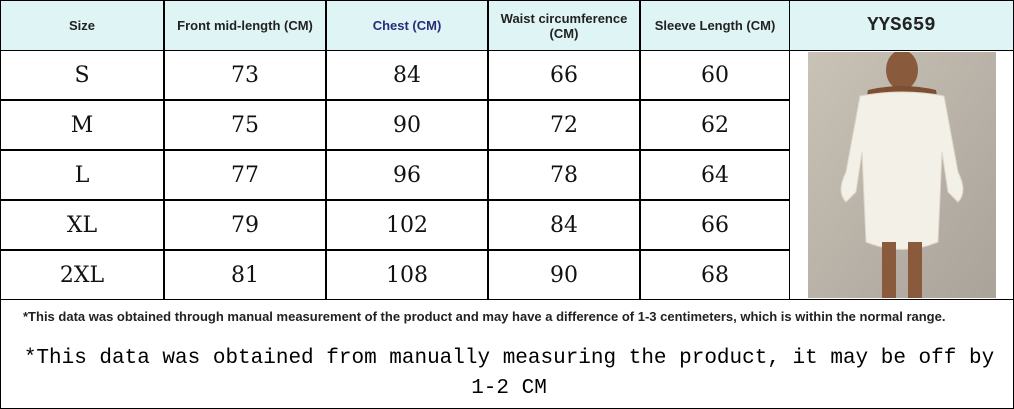 This screenshot has width=1014, height=409. Describe the element at coordinates (82, 225) in the screenshot. I see `table-cell: XL` at that location.